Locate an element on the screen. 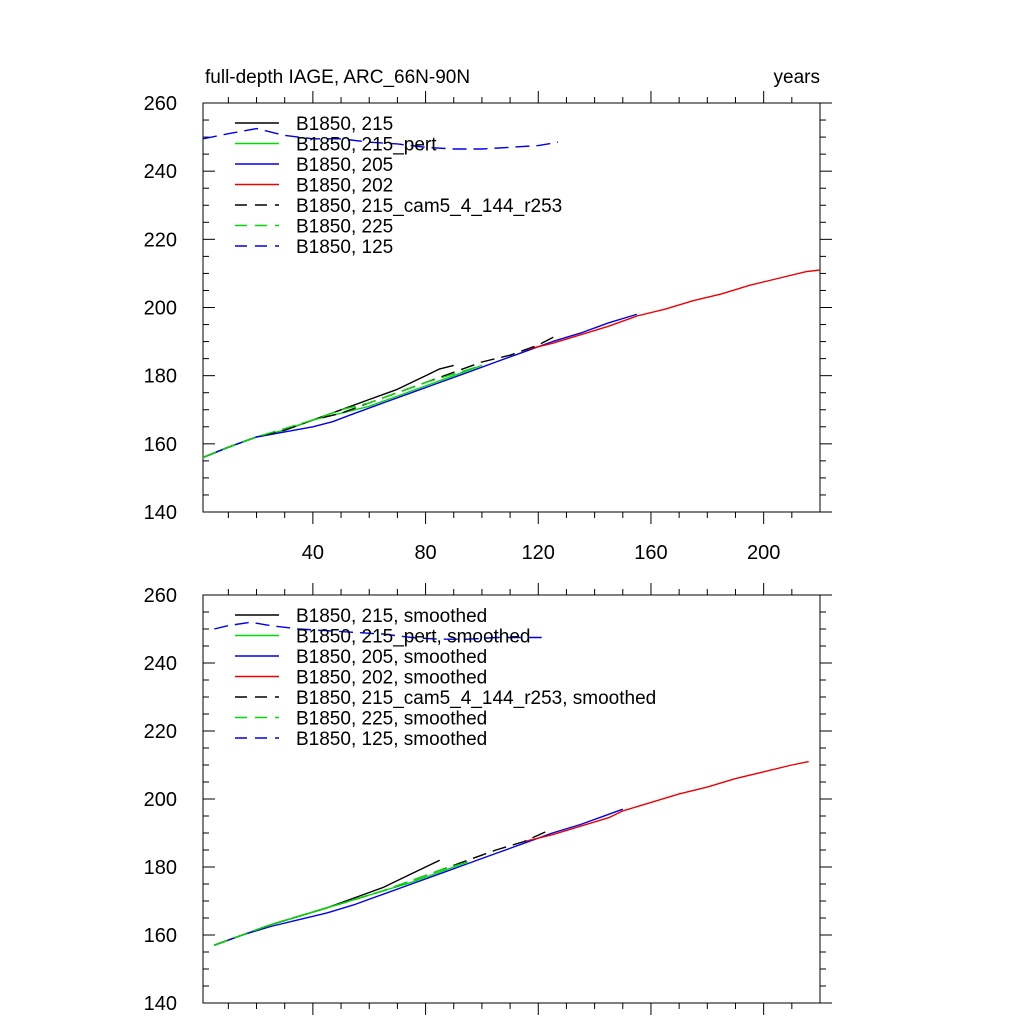  legend-label: B1850, 215_cam5_4_144_r253, smoothed is located at coordinates (476, 698).